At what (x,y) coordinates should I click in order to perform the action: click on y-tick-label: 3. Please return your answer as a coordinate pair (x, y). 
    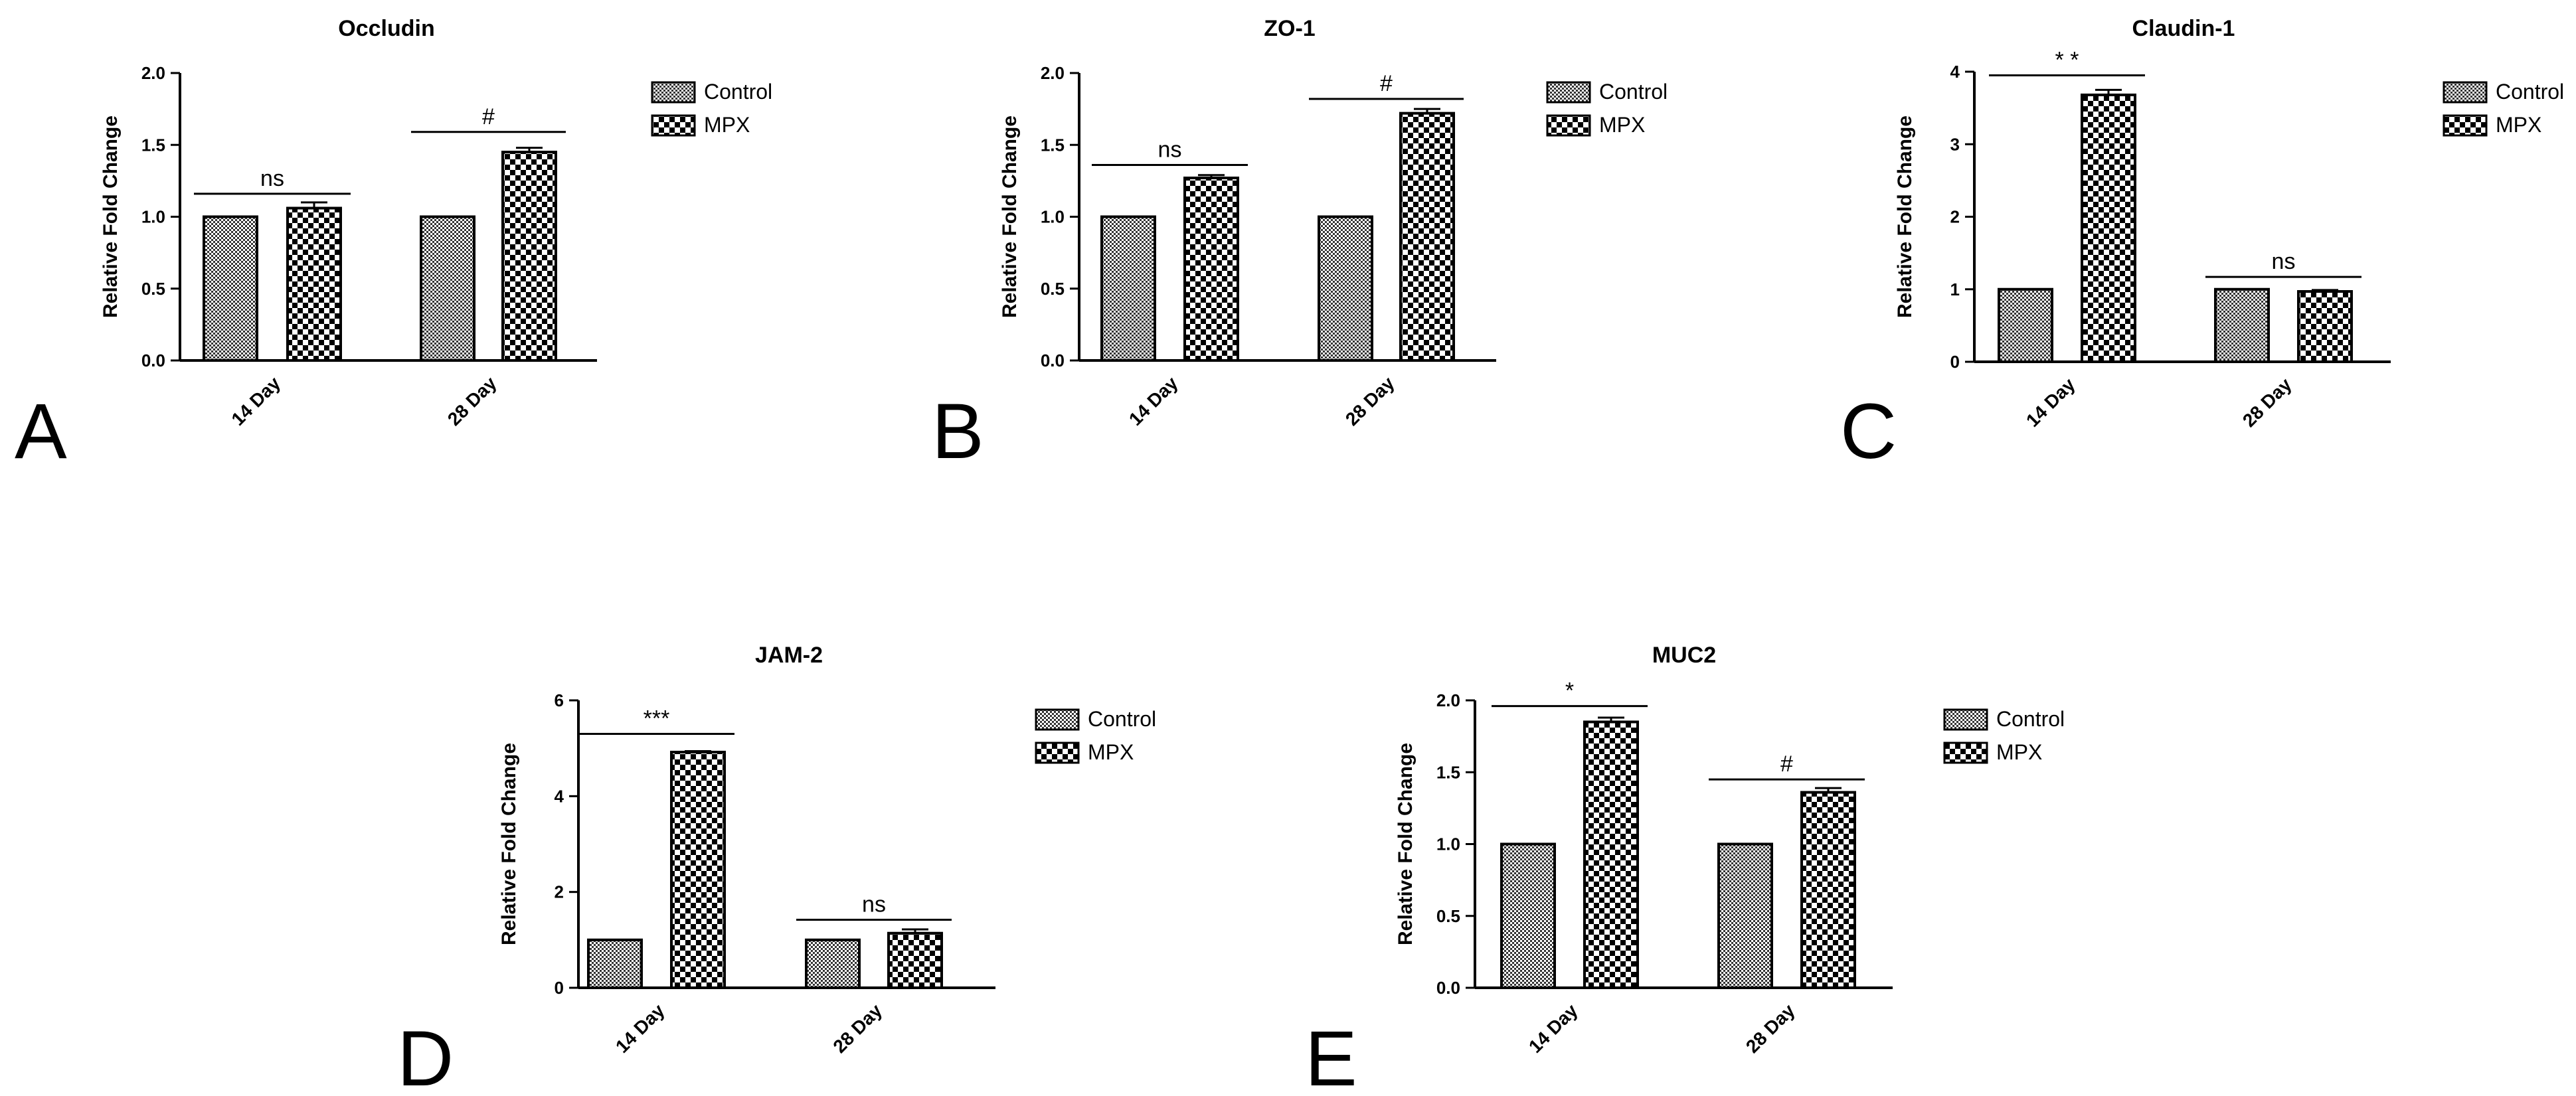
    Looking at the image, I should click on (1955, 144).